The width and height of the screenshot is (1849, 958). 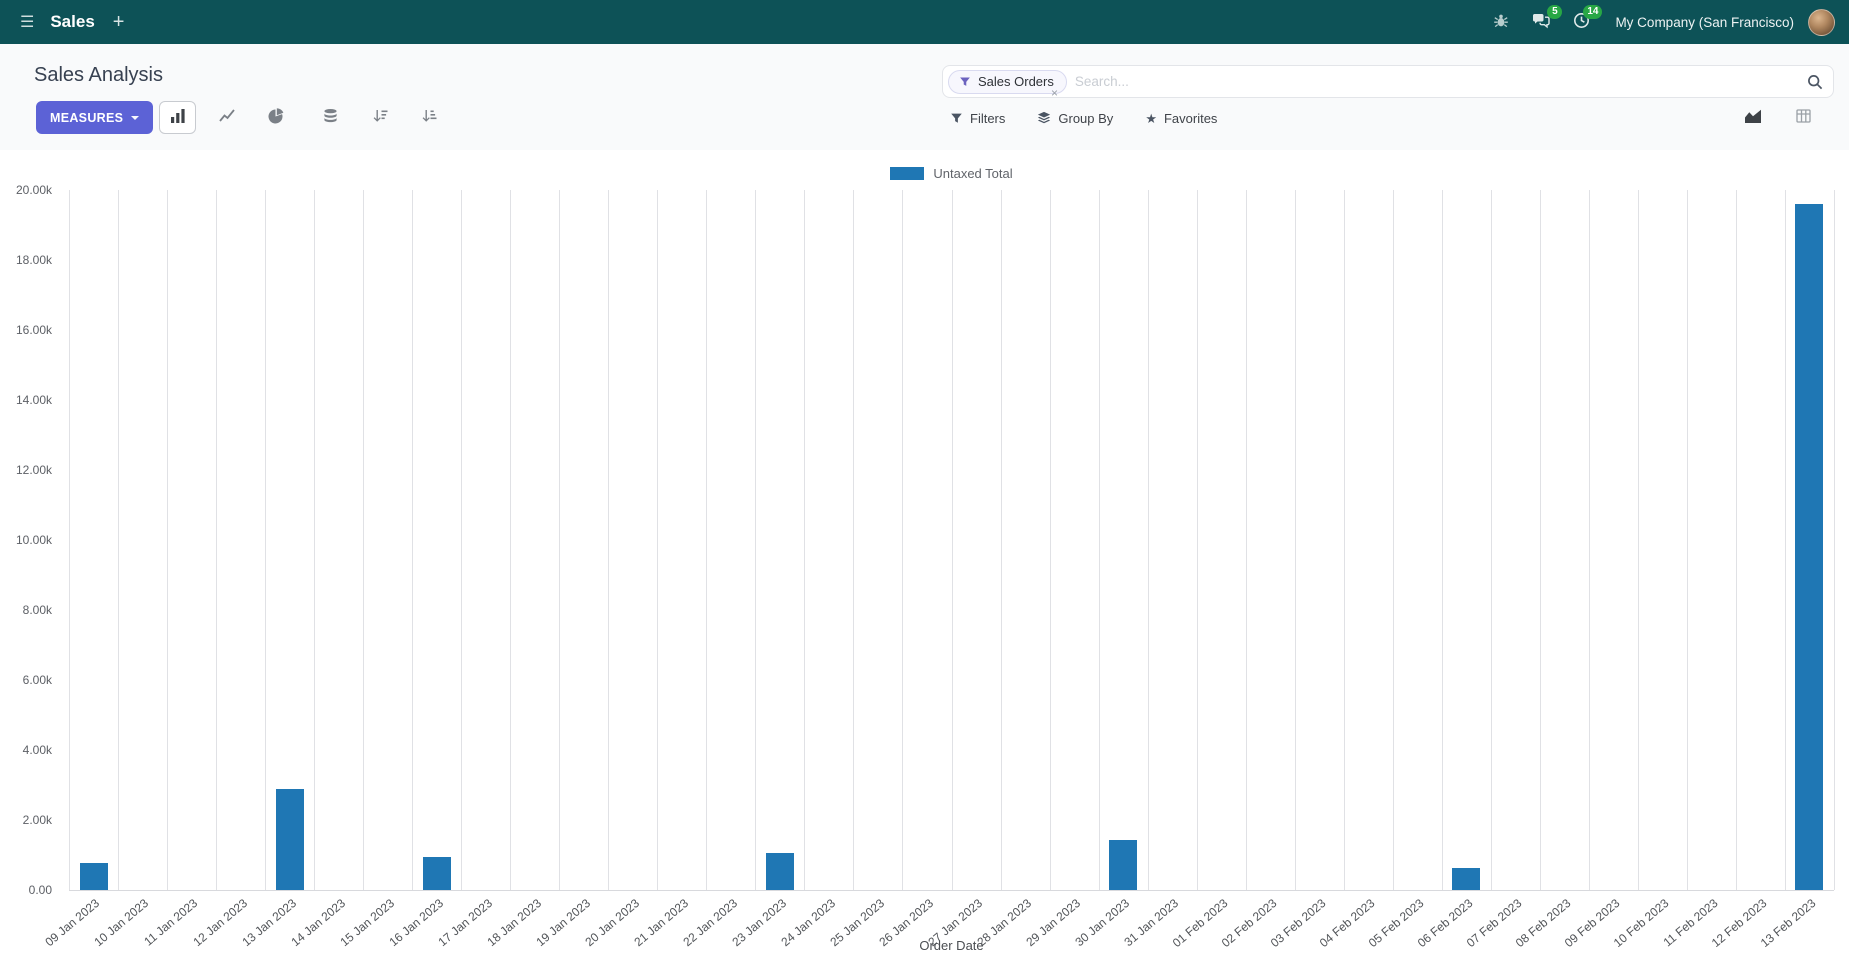 I want to click on company-switcher: My Company (San Francisco), so click(x=1704, y=22).